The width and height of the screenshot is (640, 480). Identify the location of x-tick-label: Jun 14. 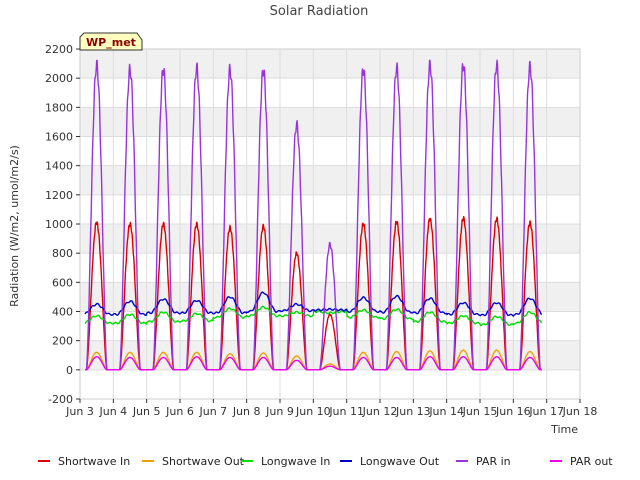
(446, 411).